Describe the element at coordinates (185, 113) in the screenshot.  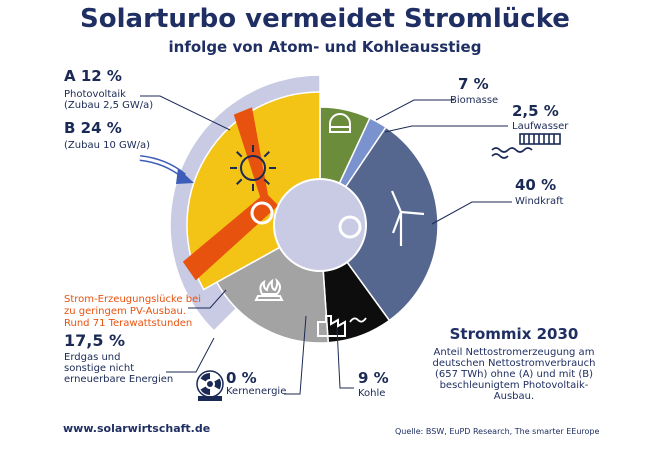
I see `leader-pv-a` at that location.